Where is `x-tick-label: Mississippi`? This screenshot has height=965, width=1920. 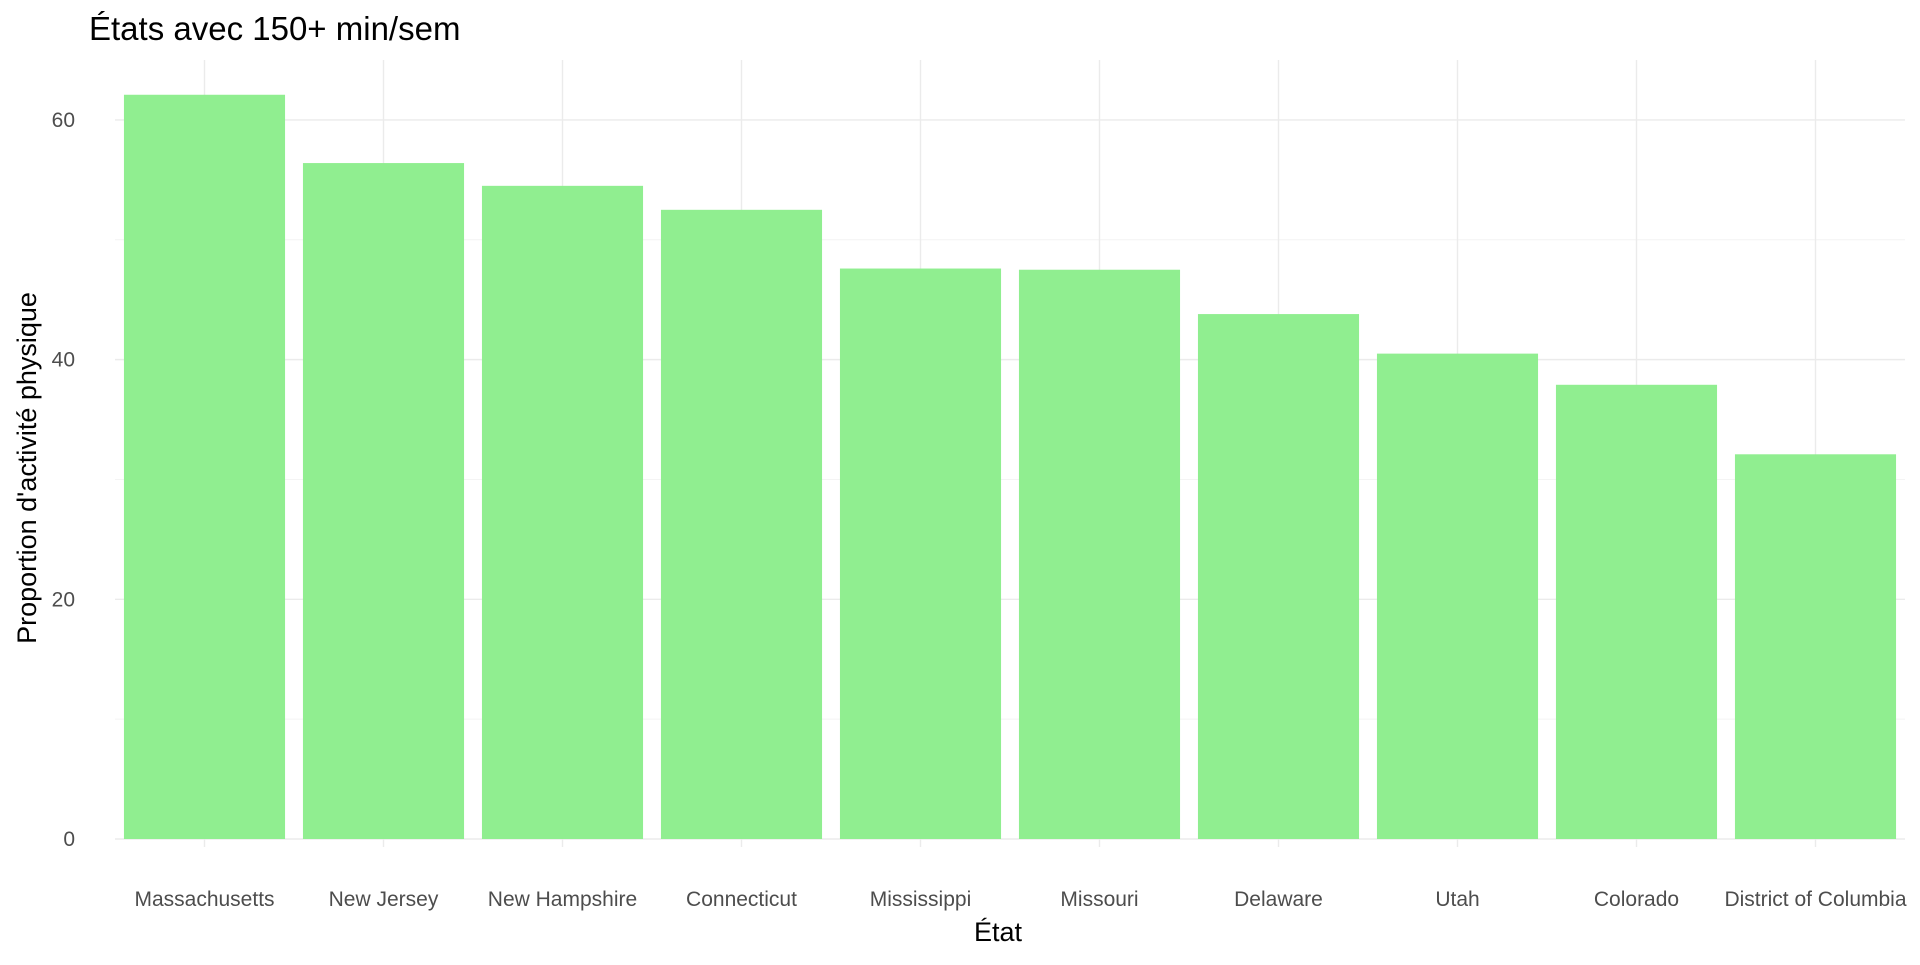
x-tick-label: Mississippi is located at coordinates (921, 899).